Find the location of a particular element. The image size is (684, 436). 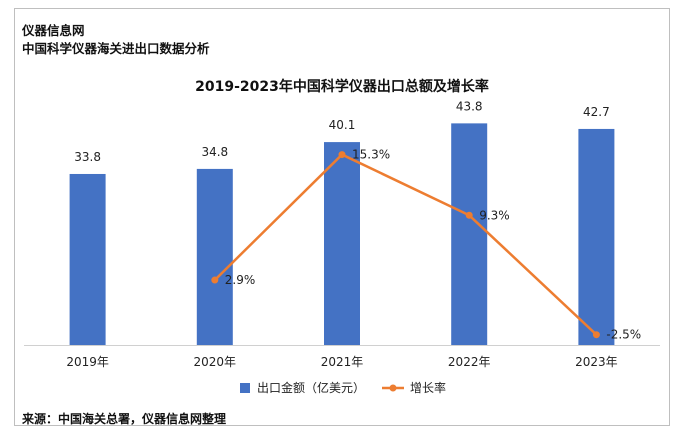

x-tick-label: 2020年 is located at coordinates (215, 362).